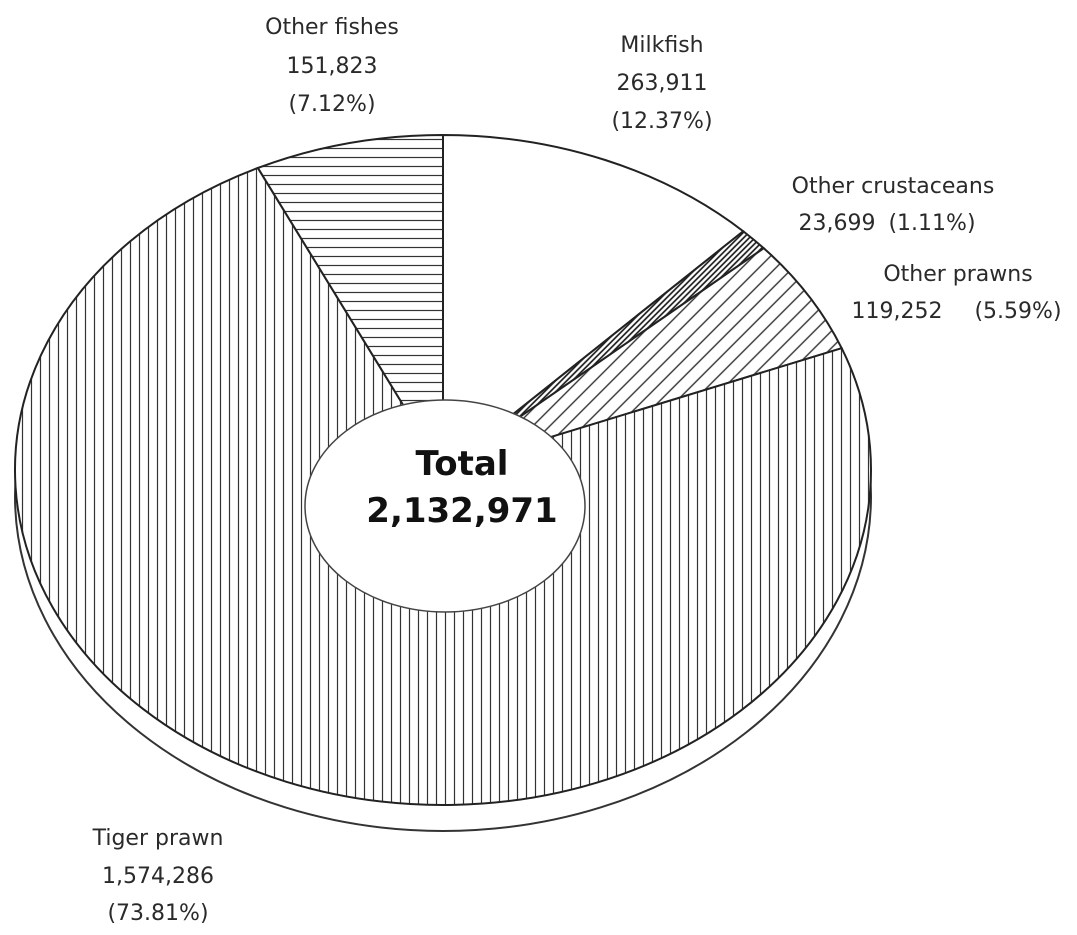 The width and height of the screenshot is (1077, 935). Describe the element at coordinates (957, 274) in the screenshot. I see `other-prawns-name: Other prawns` at that location.